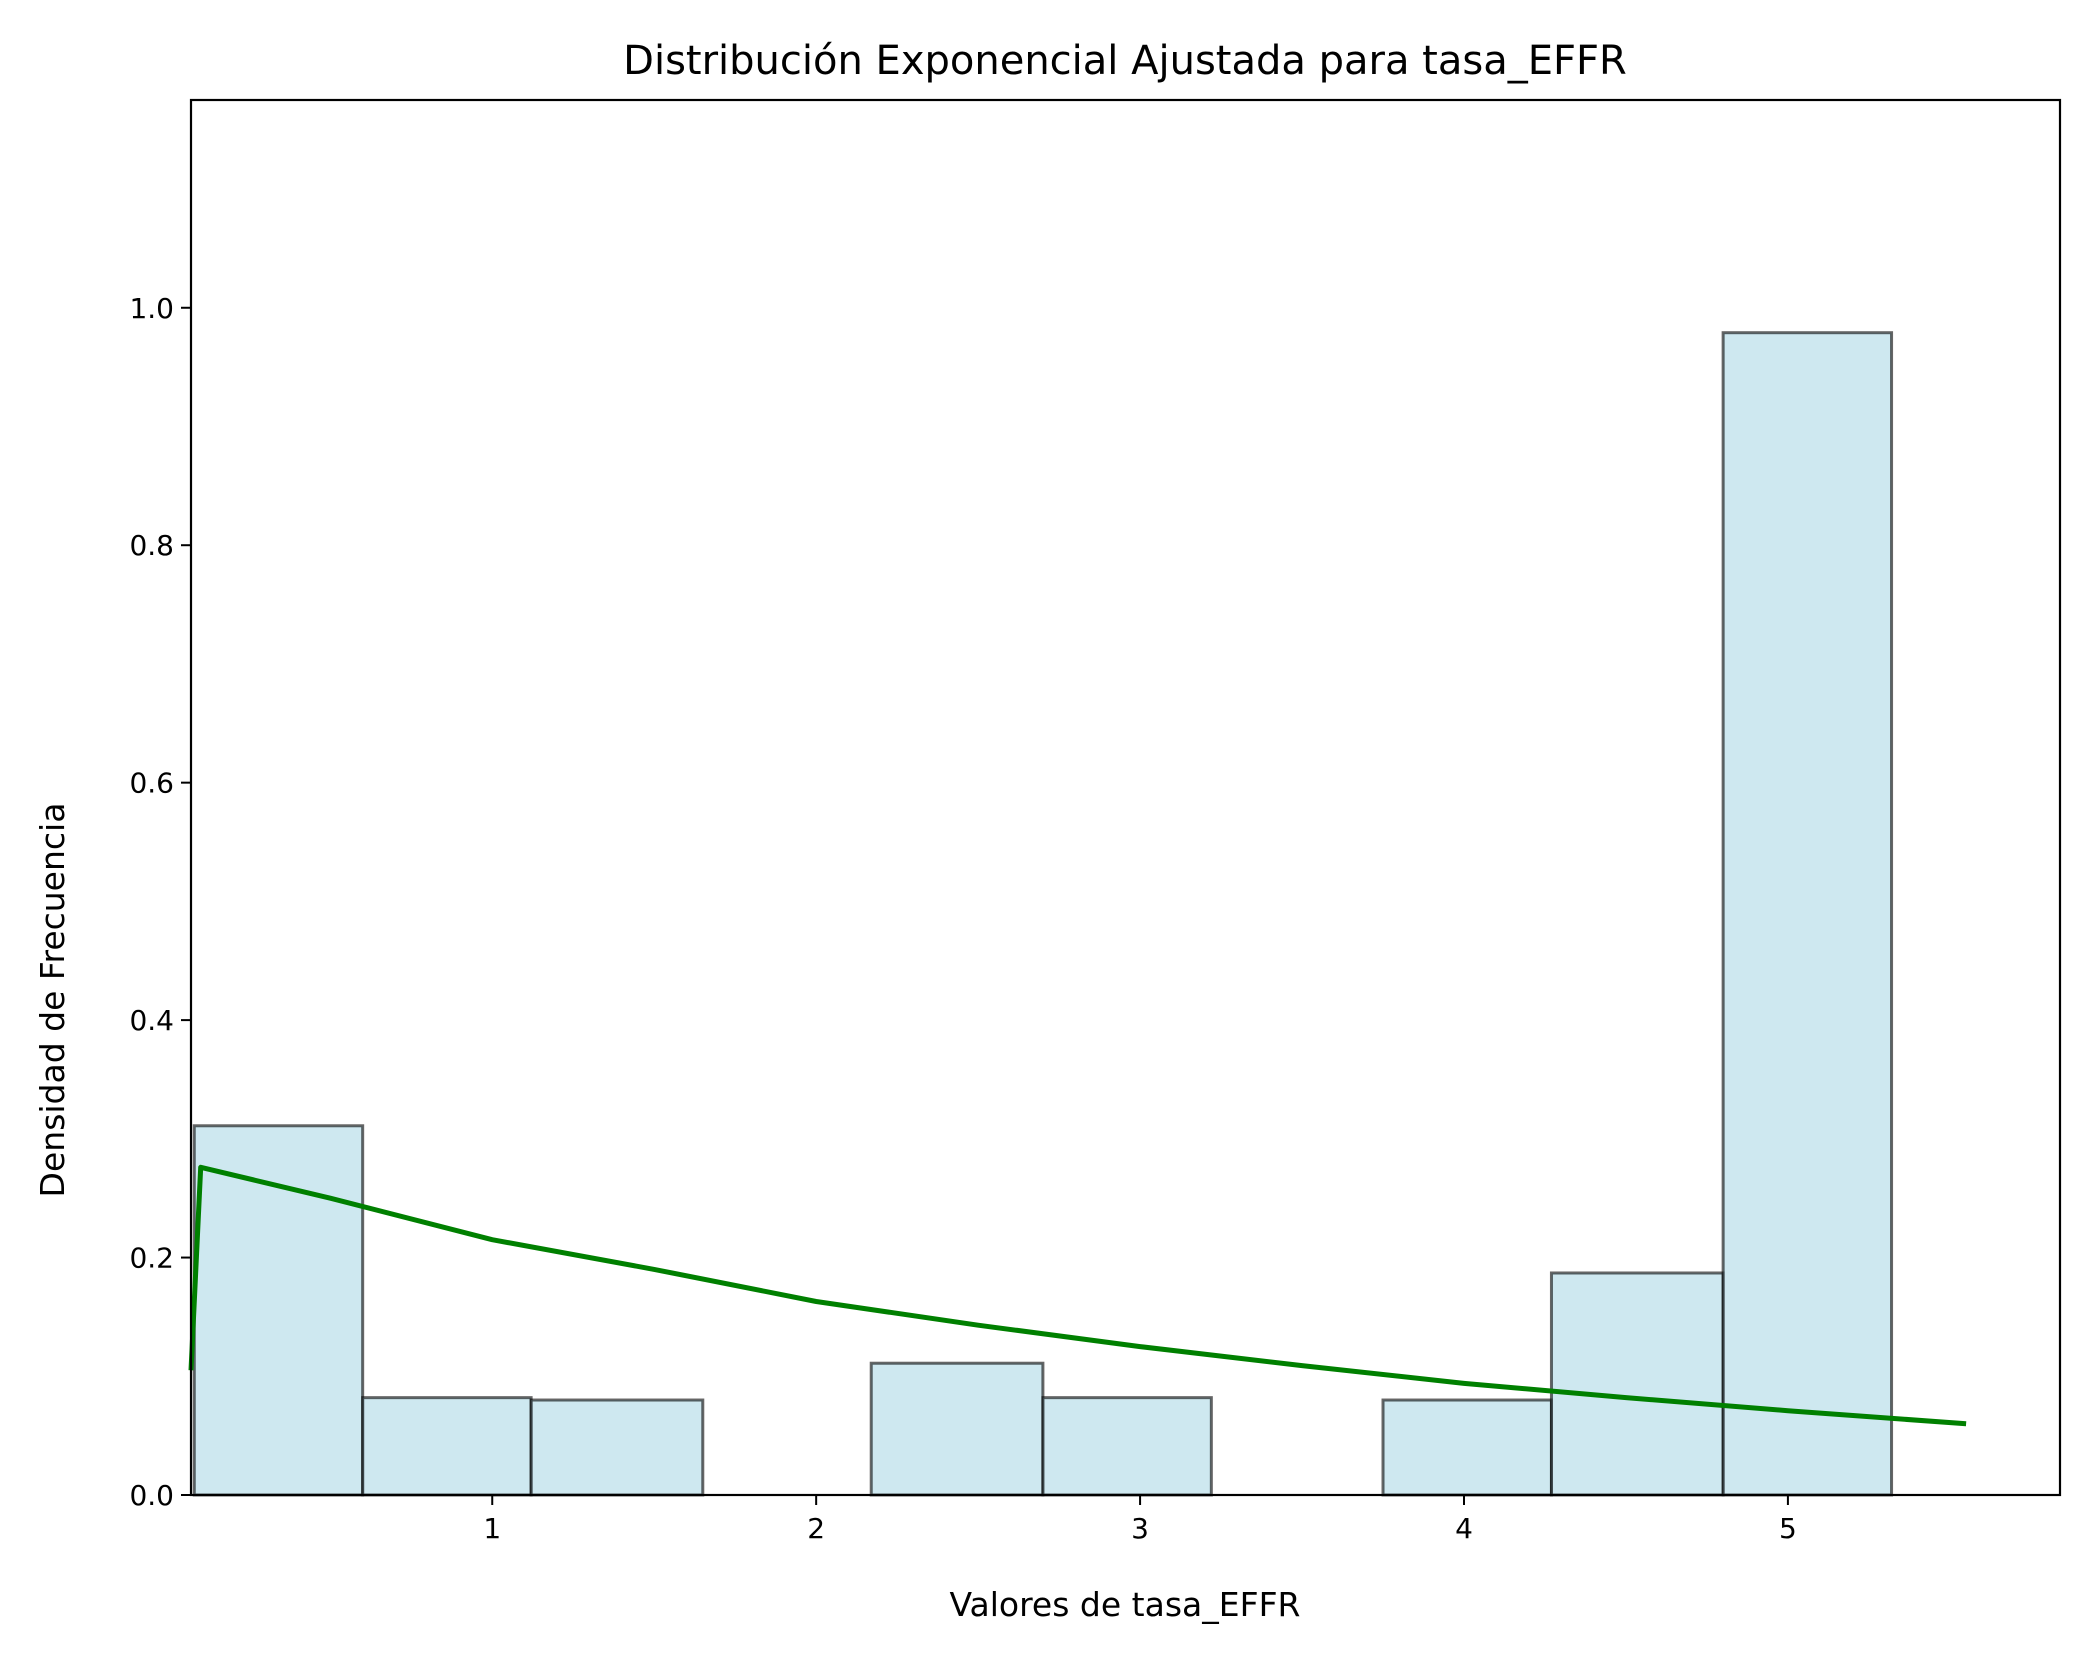 This screenshot has width=2080, height=1655. I want to click on y-axis-ticks: 0.0 0.2 0.4 0.6 0.8 1.0, so click(160, 902).